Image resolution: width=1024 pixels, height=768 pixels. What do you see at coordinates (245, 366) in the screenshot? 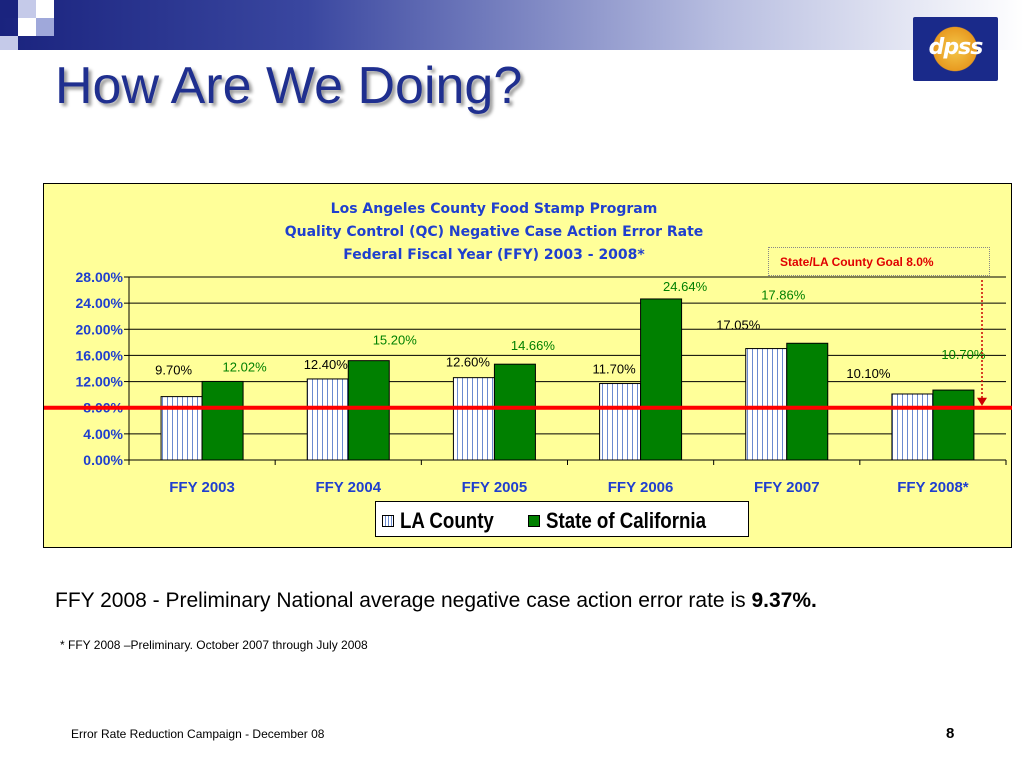
I see `data-label: 12.02%` at bounding box center [245, 366].